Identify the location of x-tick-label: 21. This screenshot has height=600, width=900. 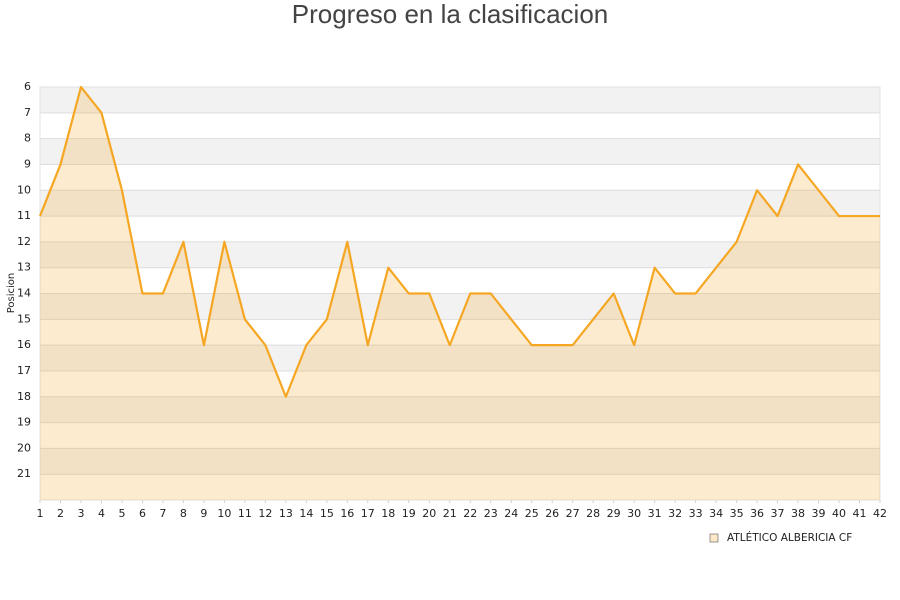
(450, 513).